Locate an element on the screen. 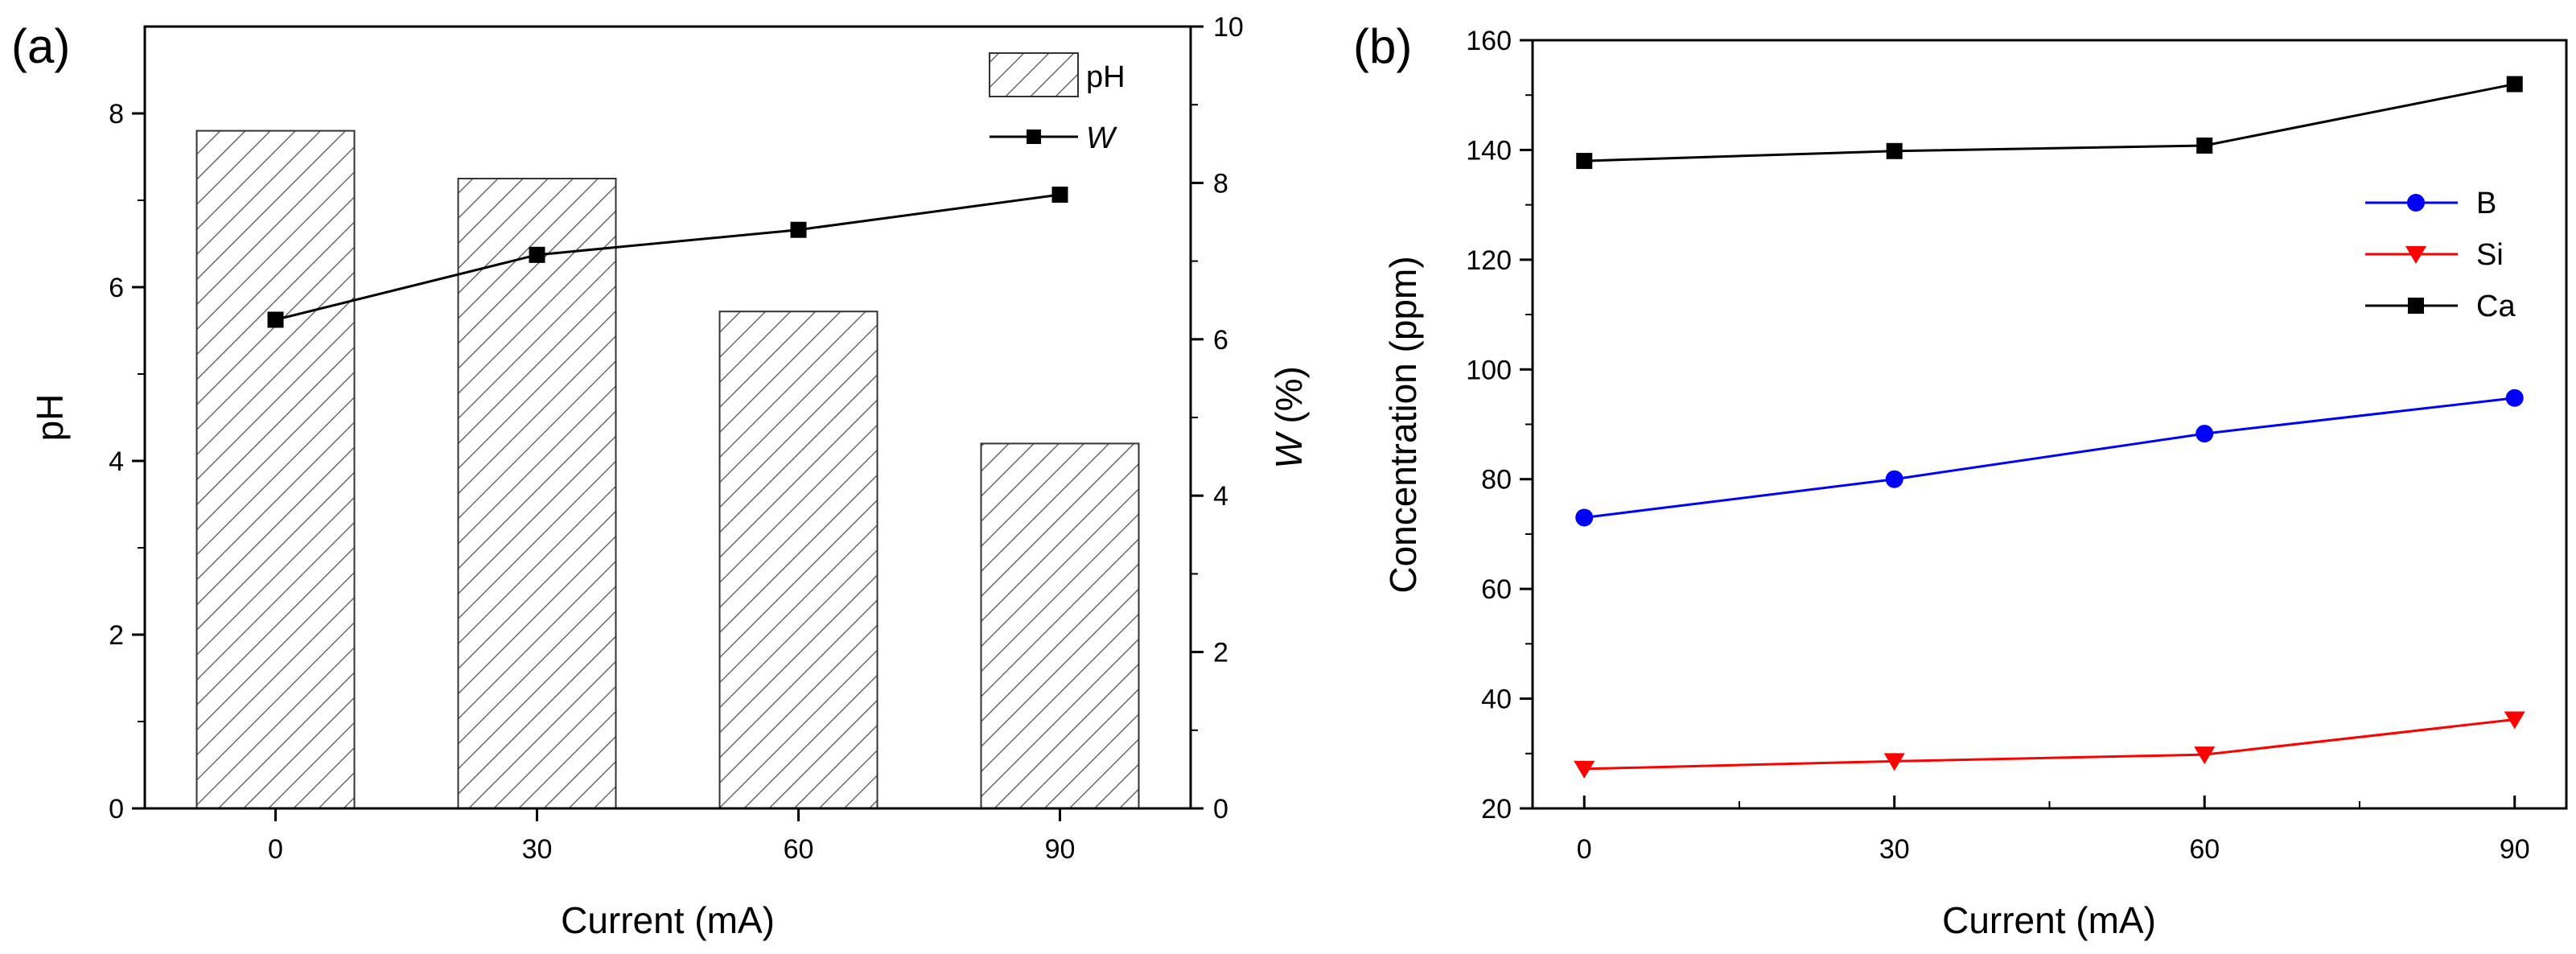 This screenshot has width=2576, height=954. a-y-tick-label-6: 6 is located at coordinates (116, 288).